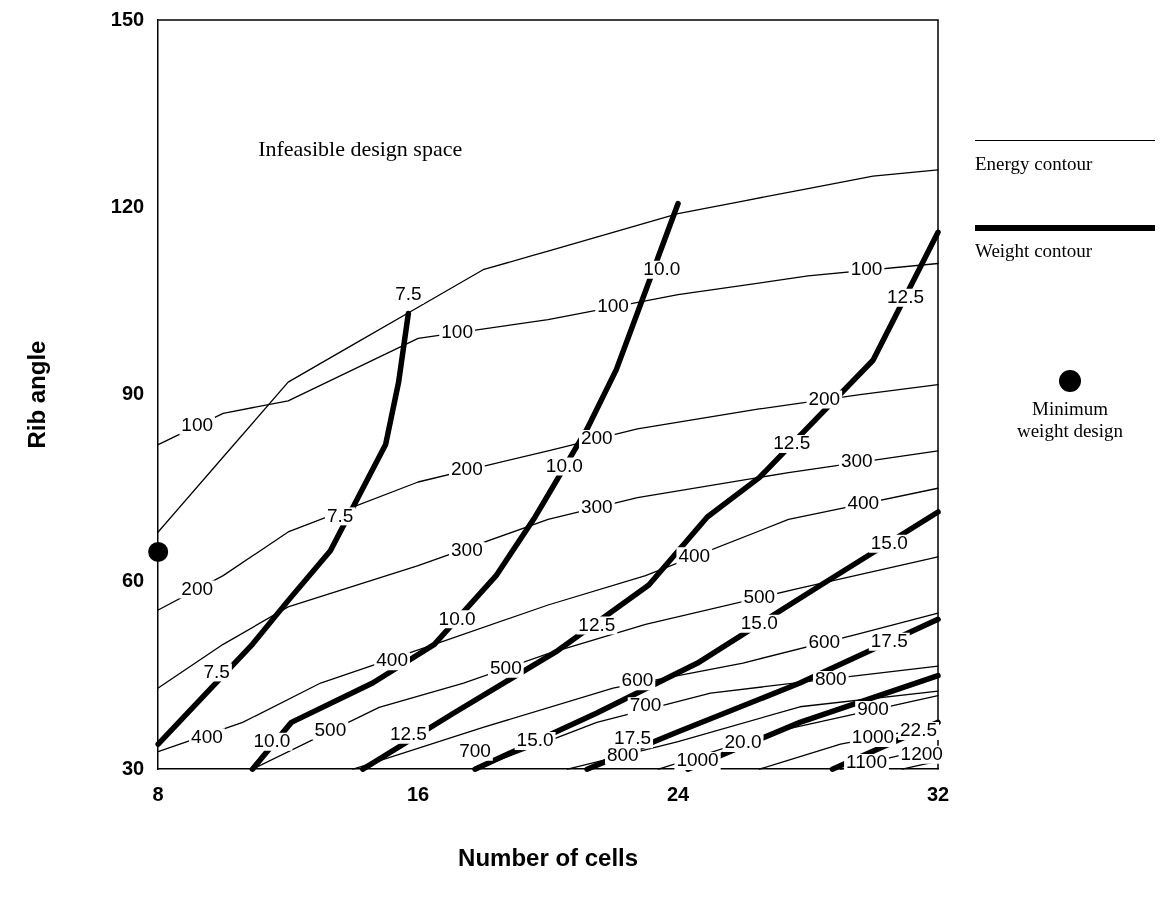  Describe the element at coordinates (133, 393) in the screenshot. I see `y-tick-label: 90` at that location.